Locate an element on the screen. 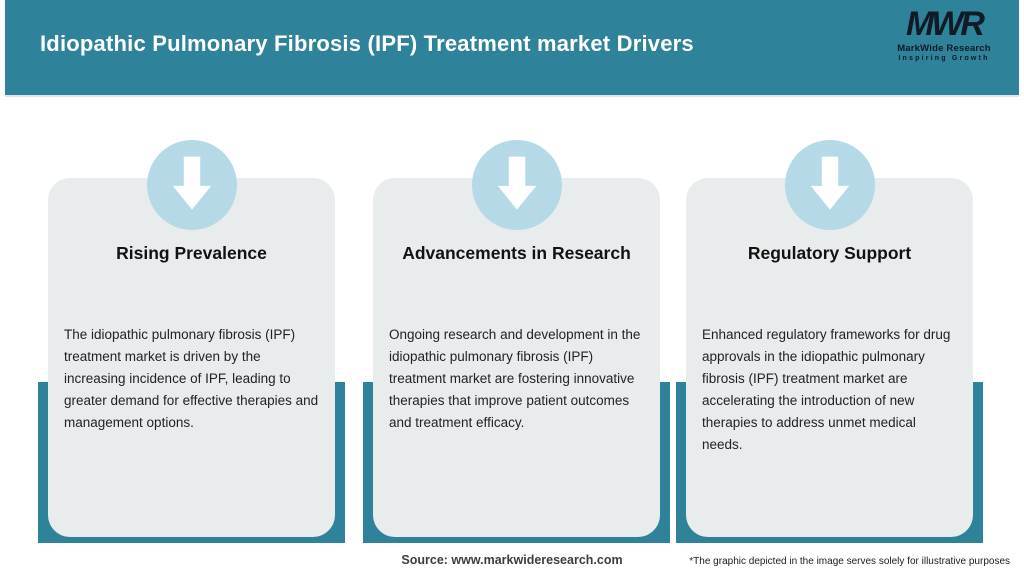 Image resolution: width=1024 pixels, height=576 pixels. logo-monogram: MWR is located at coordinates (945, 24).